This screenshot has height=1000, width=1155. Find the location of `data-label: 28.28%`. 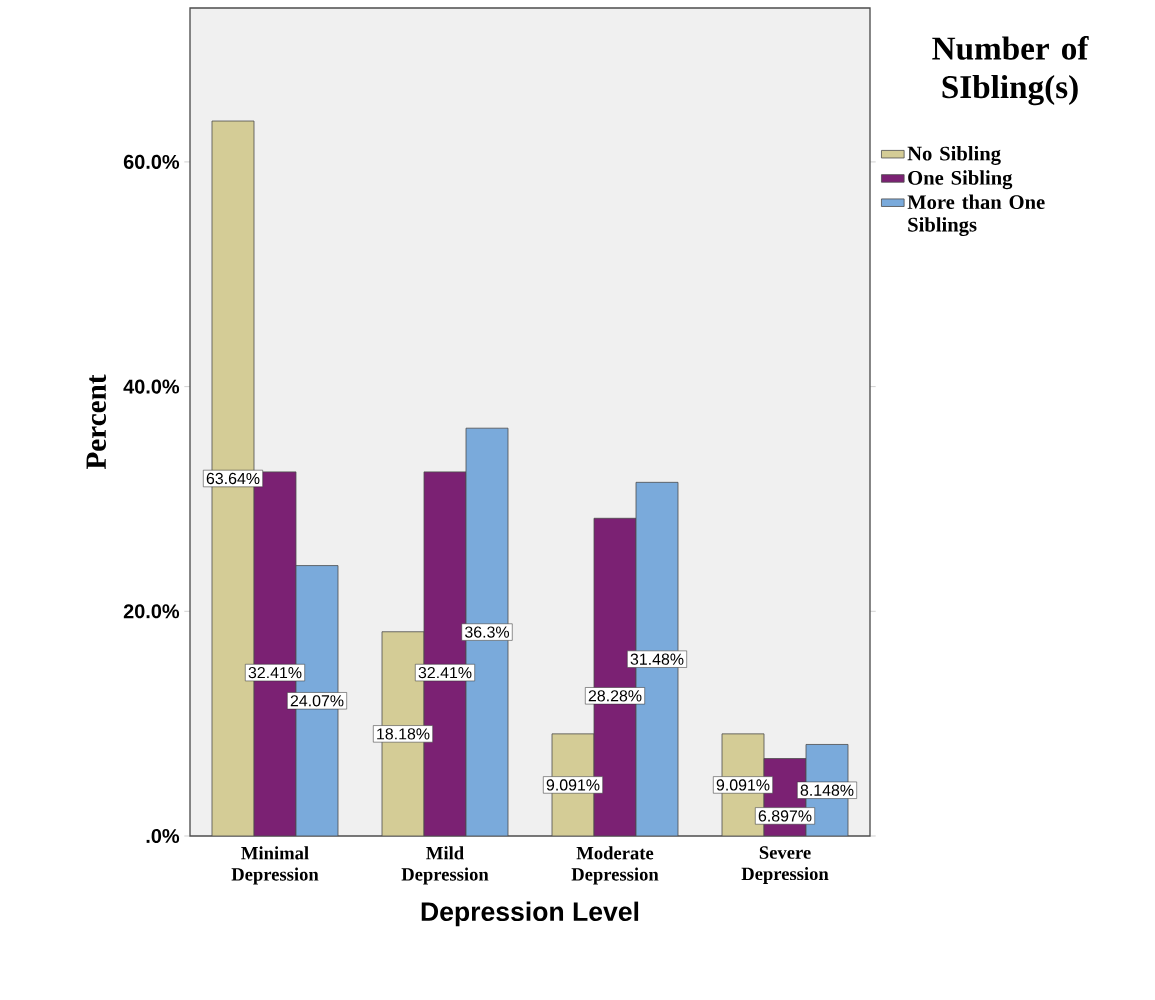

data-label: 28.28% is located at coordinates (615, 696).